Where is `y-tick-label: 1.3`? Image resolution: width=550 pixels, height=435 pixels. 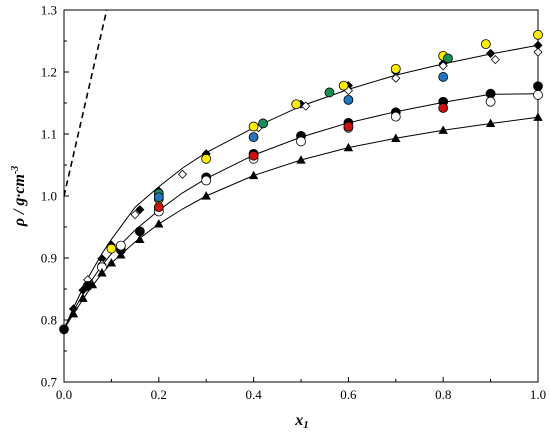
y-tick-label: 1.3 is located at coordinates (49, 10).